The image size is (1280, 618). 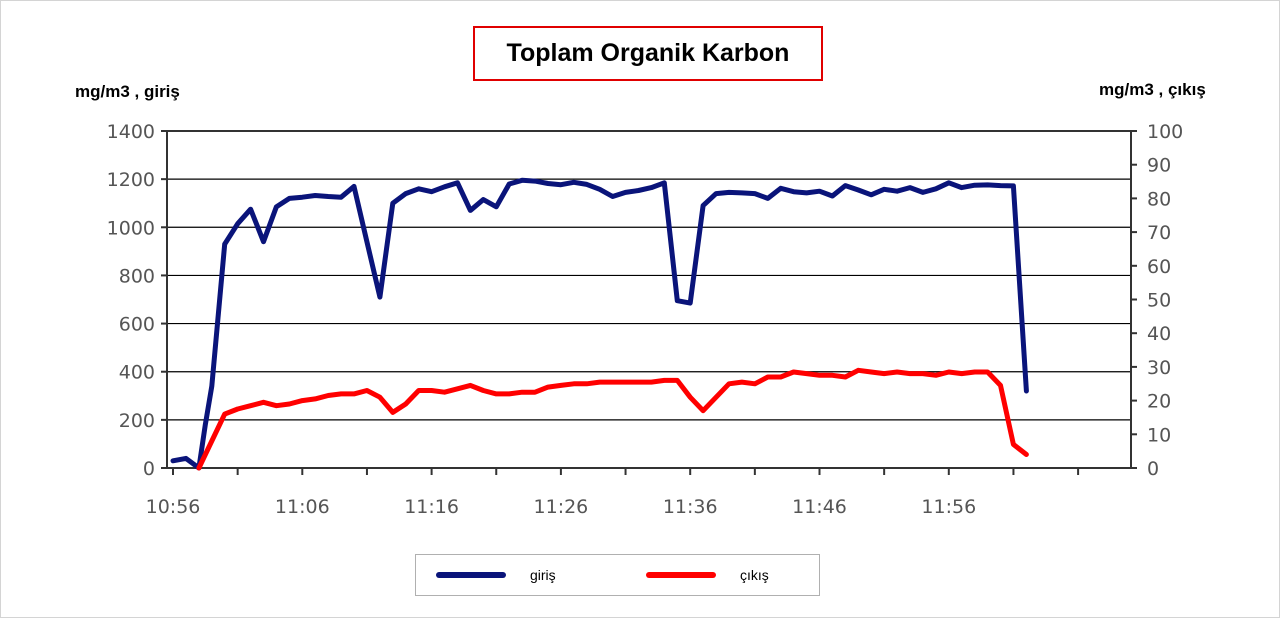 What do you see at coordinates (561, 507) in the screenshot?
I see `x-tick-label-3: 11:26` at bounding box center [561, 507].